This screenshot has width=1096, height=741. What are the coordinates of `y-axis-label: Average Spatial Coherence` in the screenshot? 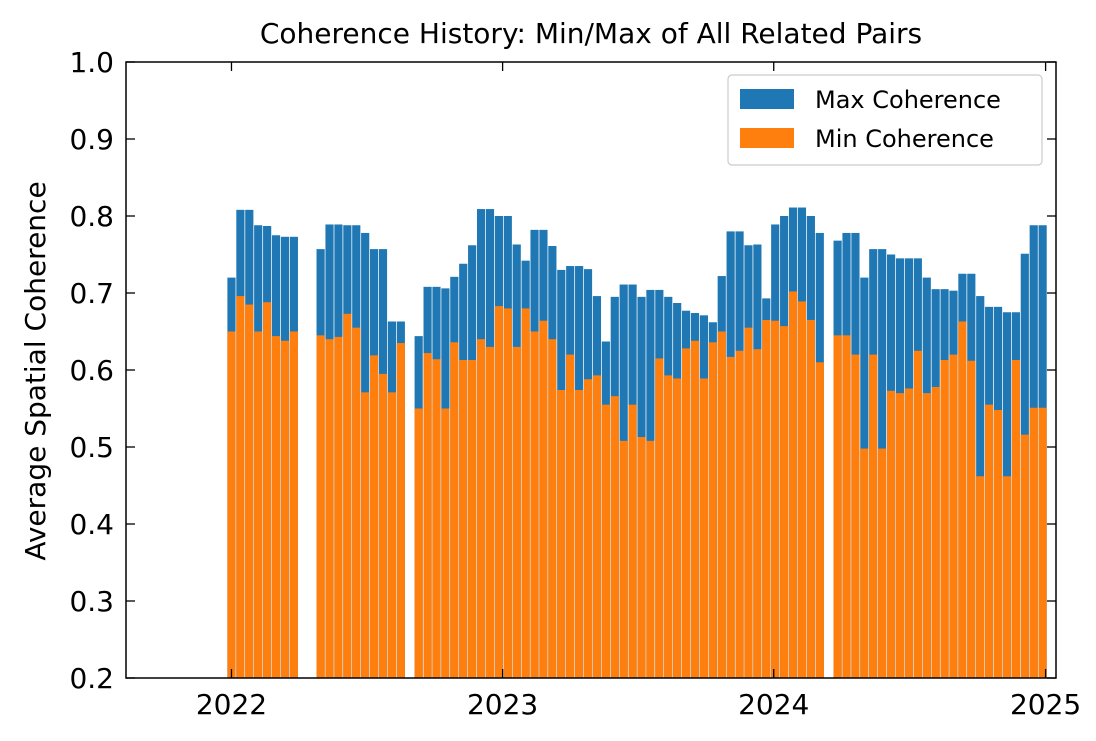 It's located at (35, 370).